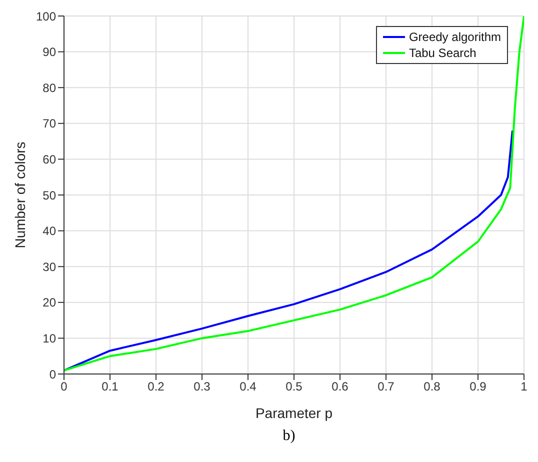 The image size is (538, 462). What do you see at coordinates (49, 267) in the screenshot?
I see `y-tick-label: 30` at bounding box center [49, 267].